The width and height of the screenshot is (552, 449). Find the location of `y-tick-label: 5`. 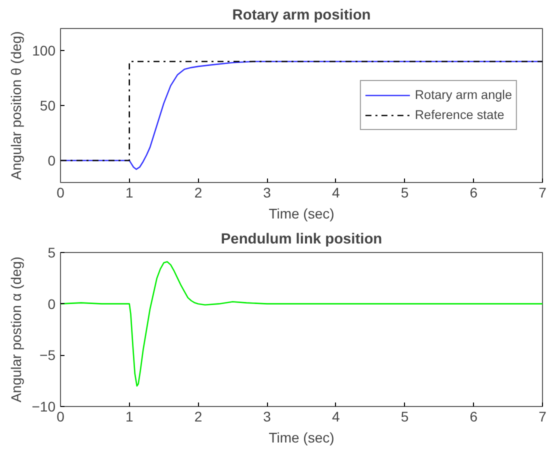

y-tick-label: 5 is located at coordinates (52, 252).